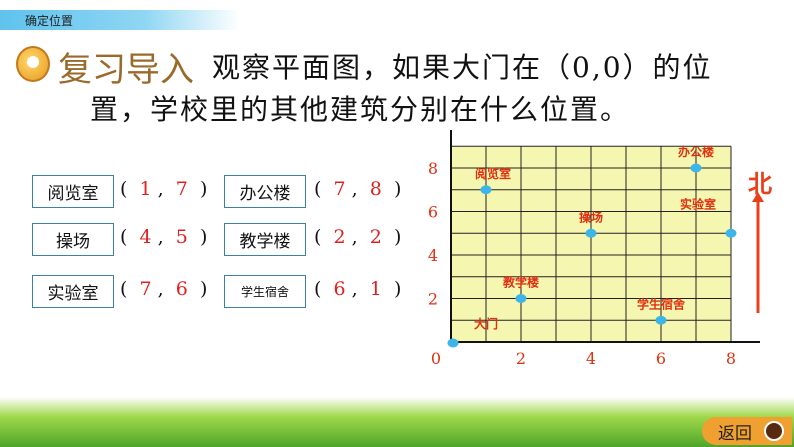 The height and width of the screenshot is (447, 794). Describe the element at coordinates (591, 216) in the screenshot. I see `point-label: 操场` at that location.